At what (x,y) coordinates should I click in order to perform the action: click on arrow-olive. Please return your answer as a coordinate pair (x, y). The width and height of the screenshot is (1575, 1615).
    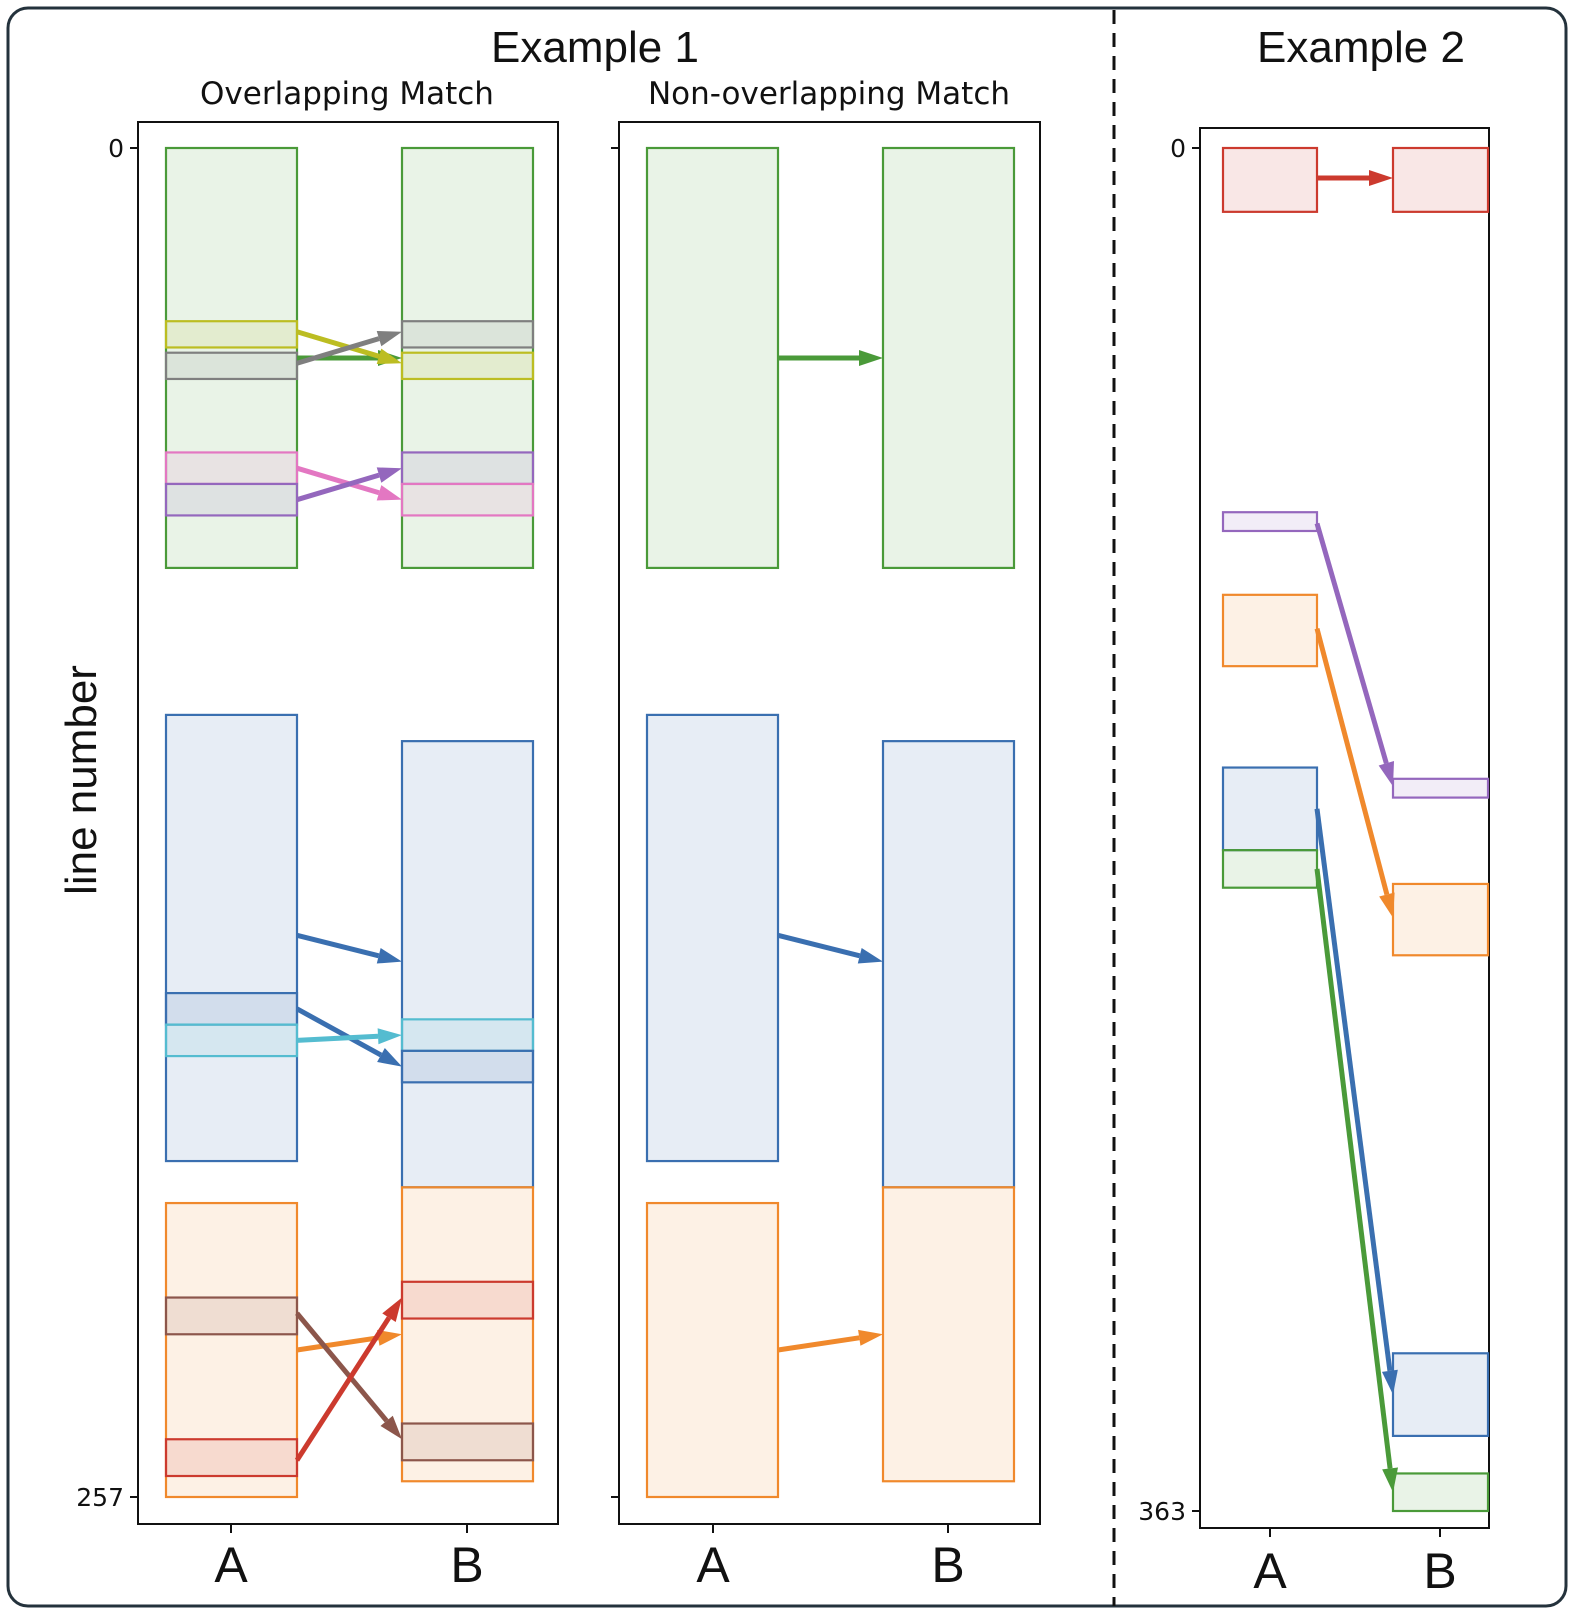
    Looking at the image, I should click on (349, 346).